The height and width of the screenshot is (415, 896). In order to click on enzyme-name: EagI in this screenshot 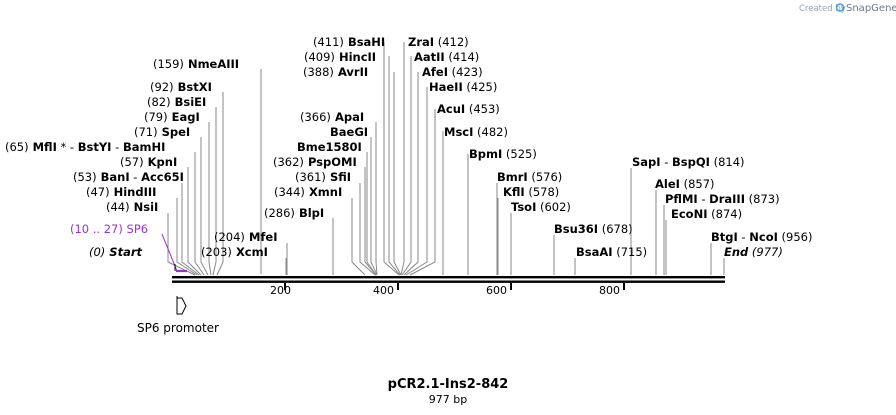, I will do `click(184, 117)`.